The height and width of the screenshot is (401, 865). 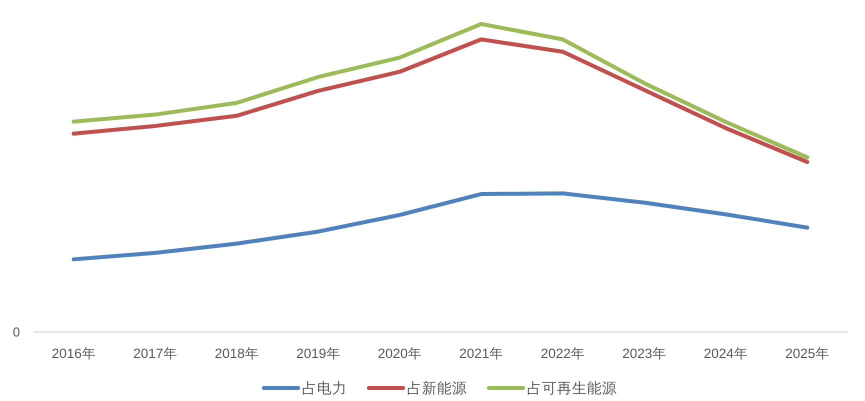 I want to click on annotation: 0, so click(x=16, y=332).